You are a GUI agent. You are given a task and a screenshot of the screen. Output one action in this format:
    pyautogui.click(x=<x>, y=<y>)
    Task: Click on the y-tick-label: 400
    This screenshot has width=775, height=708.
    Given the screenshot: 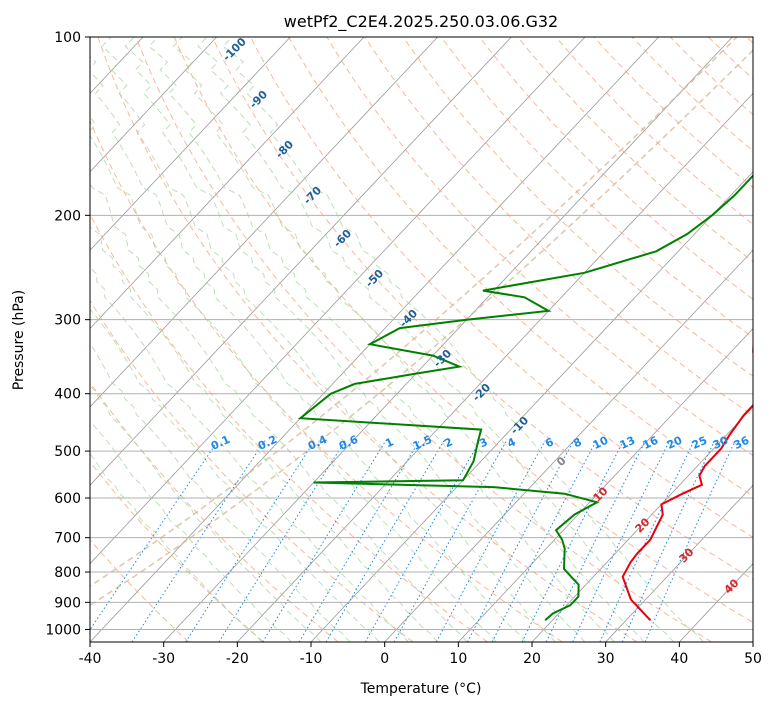 What is the action you would take?
    pyautogui.click(x=67, y=395)
    